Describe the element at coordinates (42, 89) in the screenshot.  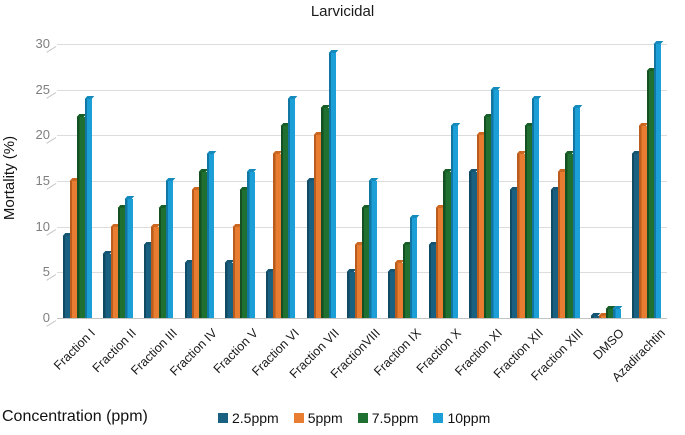
I see `y-tick-label: 25` at that location.